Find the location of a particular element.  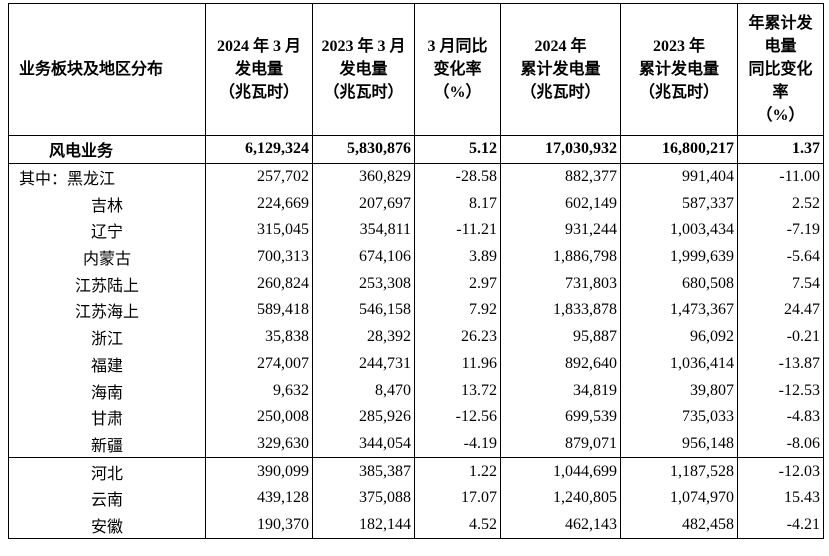

value-cell: 439,128 is located at coordinates (259, 498).